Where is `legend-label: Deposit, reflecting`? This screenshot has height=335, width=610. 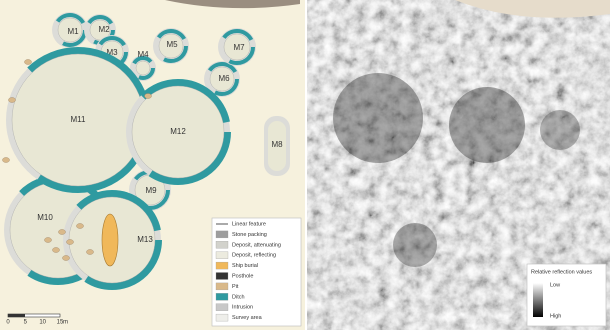 legend-label: Deposit, reflecting is located at coordinates (254, 256).